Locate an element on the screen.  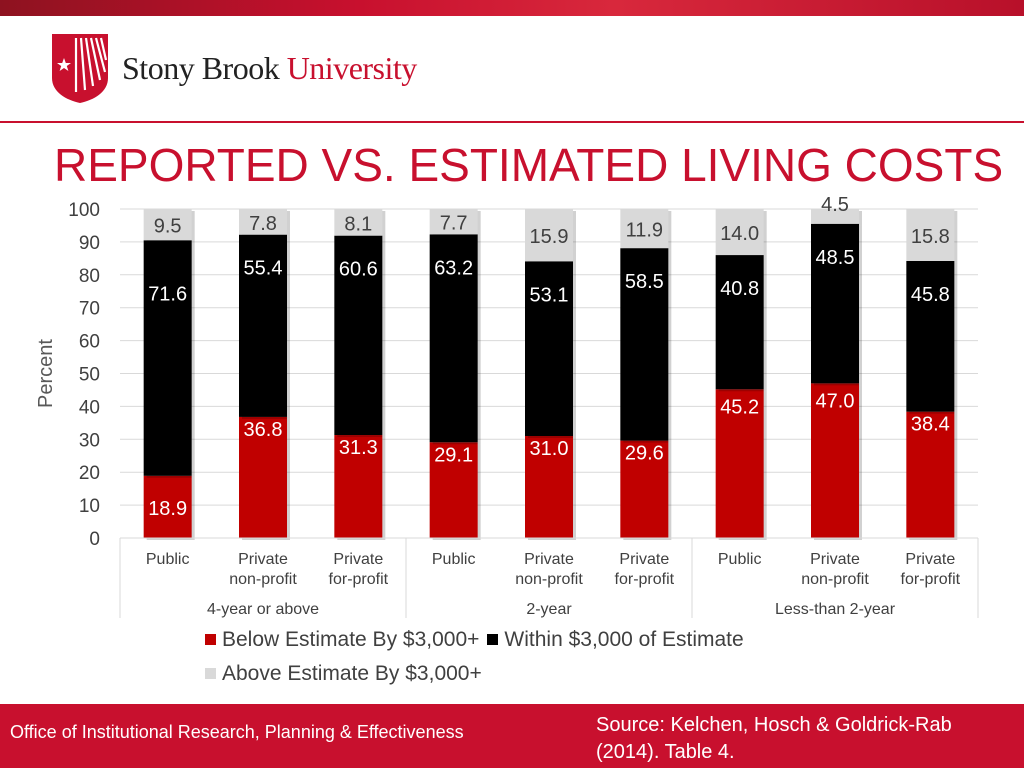
y-tick-label-20: 20 is located at coordinates (89, 473).